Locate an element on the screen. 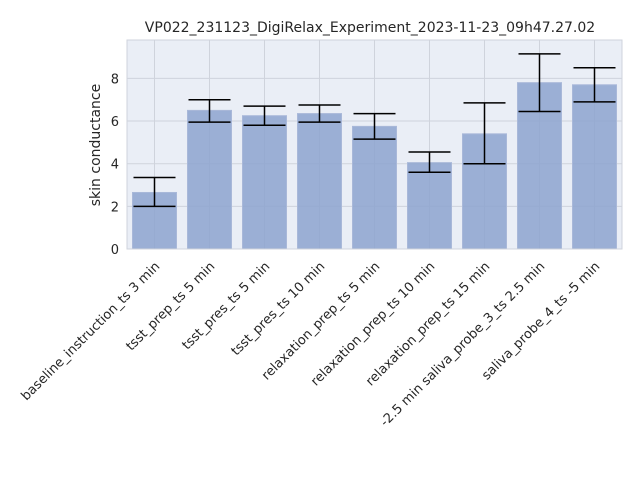 The width and height of the screenshot is (640, 480). y-tick-label: 0 is located at coordinates (115, 250).